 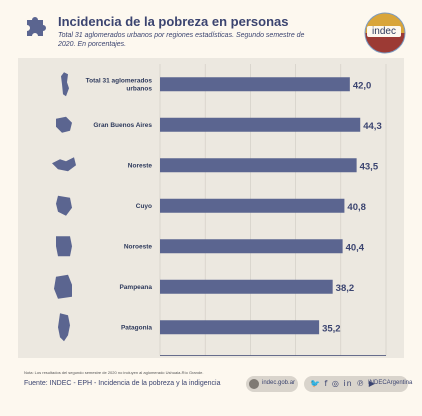 What do you see at coordinates (345, 288) in the screenshot?
I see `data-label: 38,2` at bounding box center [345, 288].